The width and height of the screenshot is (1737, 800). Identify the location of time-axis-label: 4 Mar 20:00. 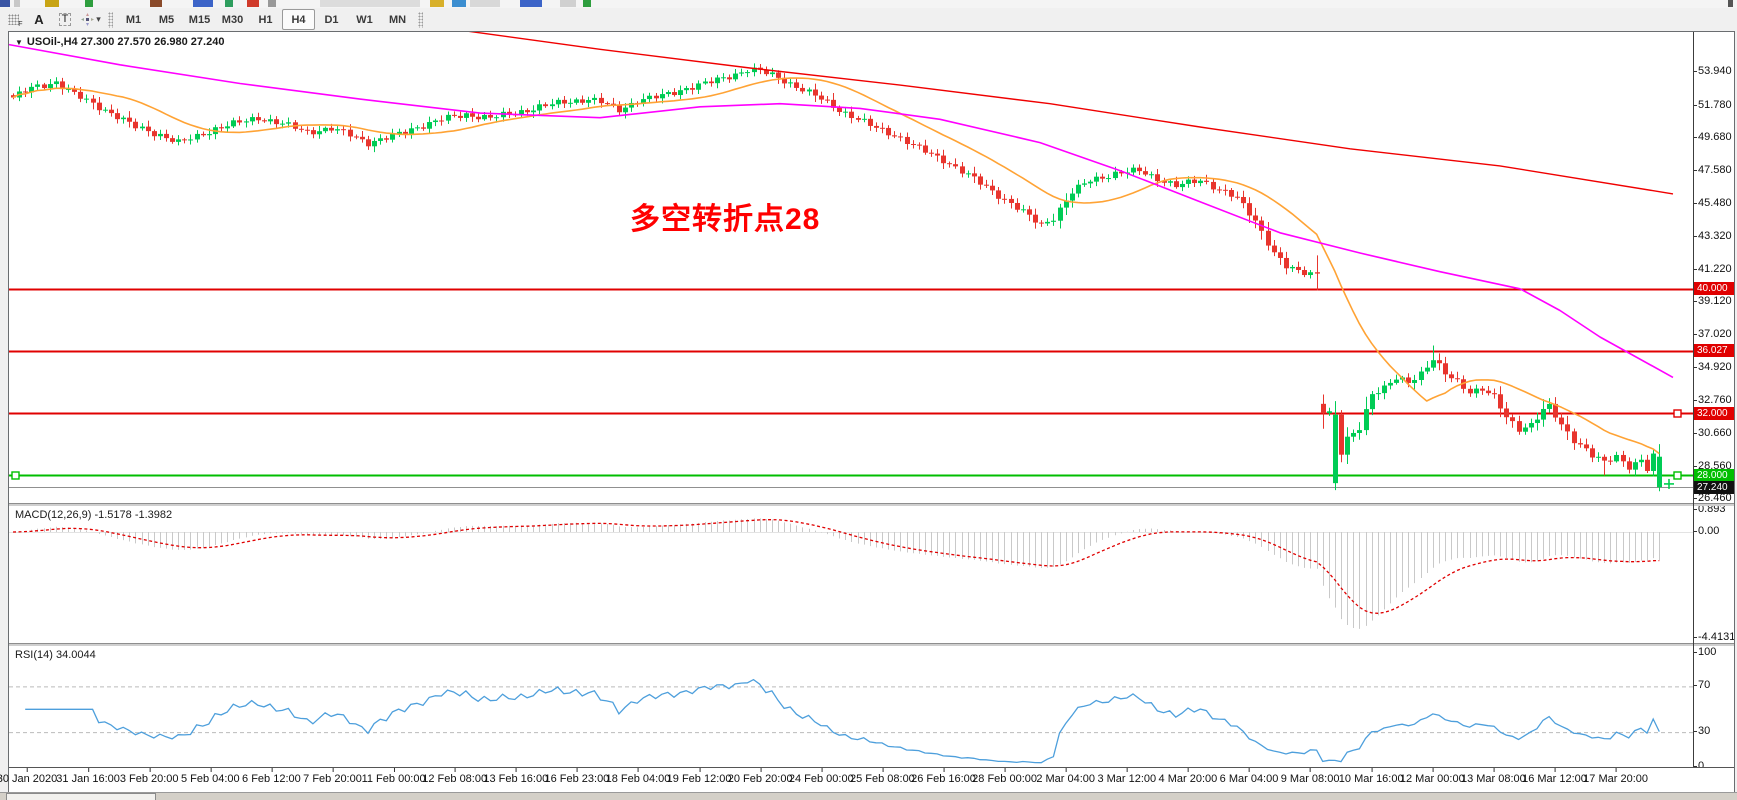
(1188, 776).